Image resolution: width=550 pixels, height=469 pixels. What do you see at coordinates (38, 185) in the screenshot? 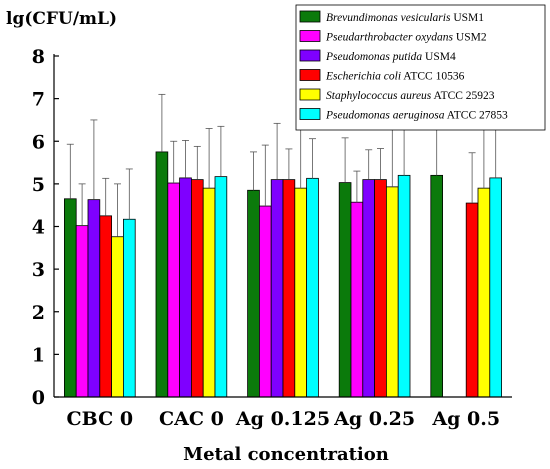
I see `y-tick-label: 5` at bounding box center [38, 185].